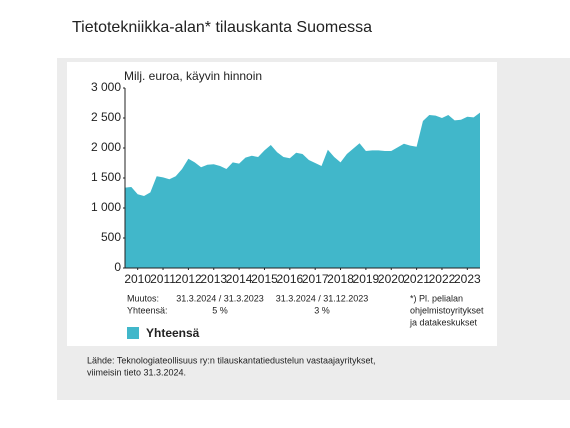 This screenshot has height=428, width=570. Describe the element at coordinates (447, 310) in the screenshot. I see `footnote: ohjelmistoyritykset` at that location.